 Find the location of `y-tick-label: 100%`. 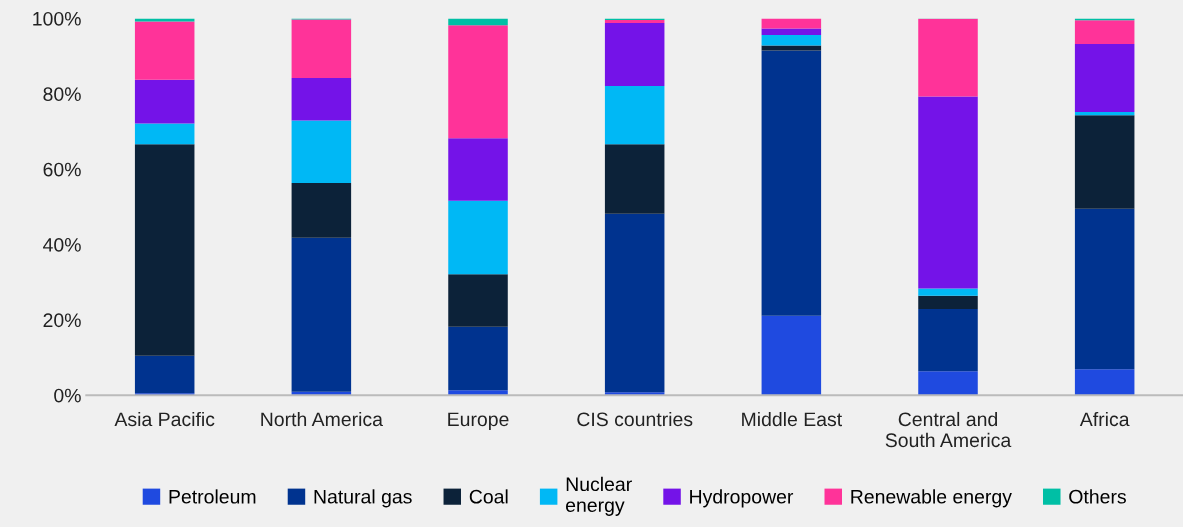

y-tick-label: 100% is located at coordinates (57, 18).